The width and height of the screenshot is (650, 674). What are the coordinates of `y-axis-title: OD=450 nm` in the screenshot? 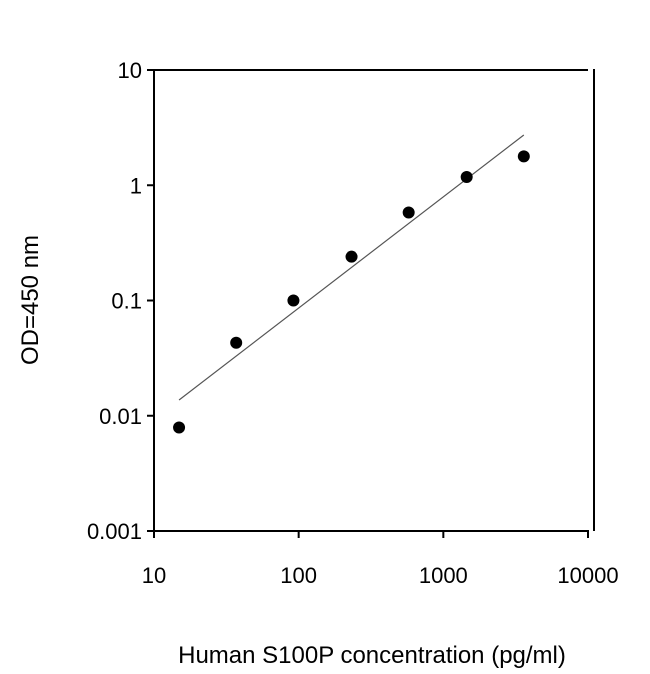 It's located at (30, 300).